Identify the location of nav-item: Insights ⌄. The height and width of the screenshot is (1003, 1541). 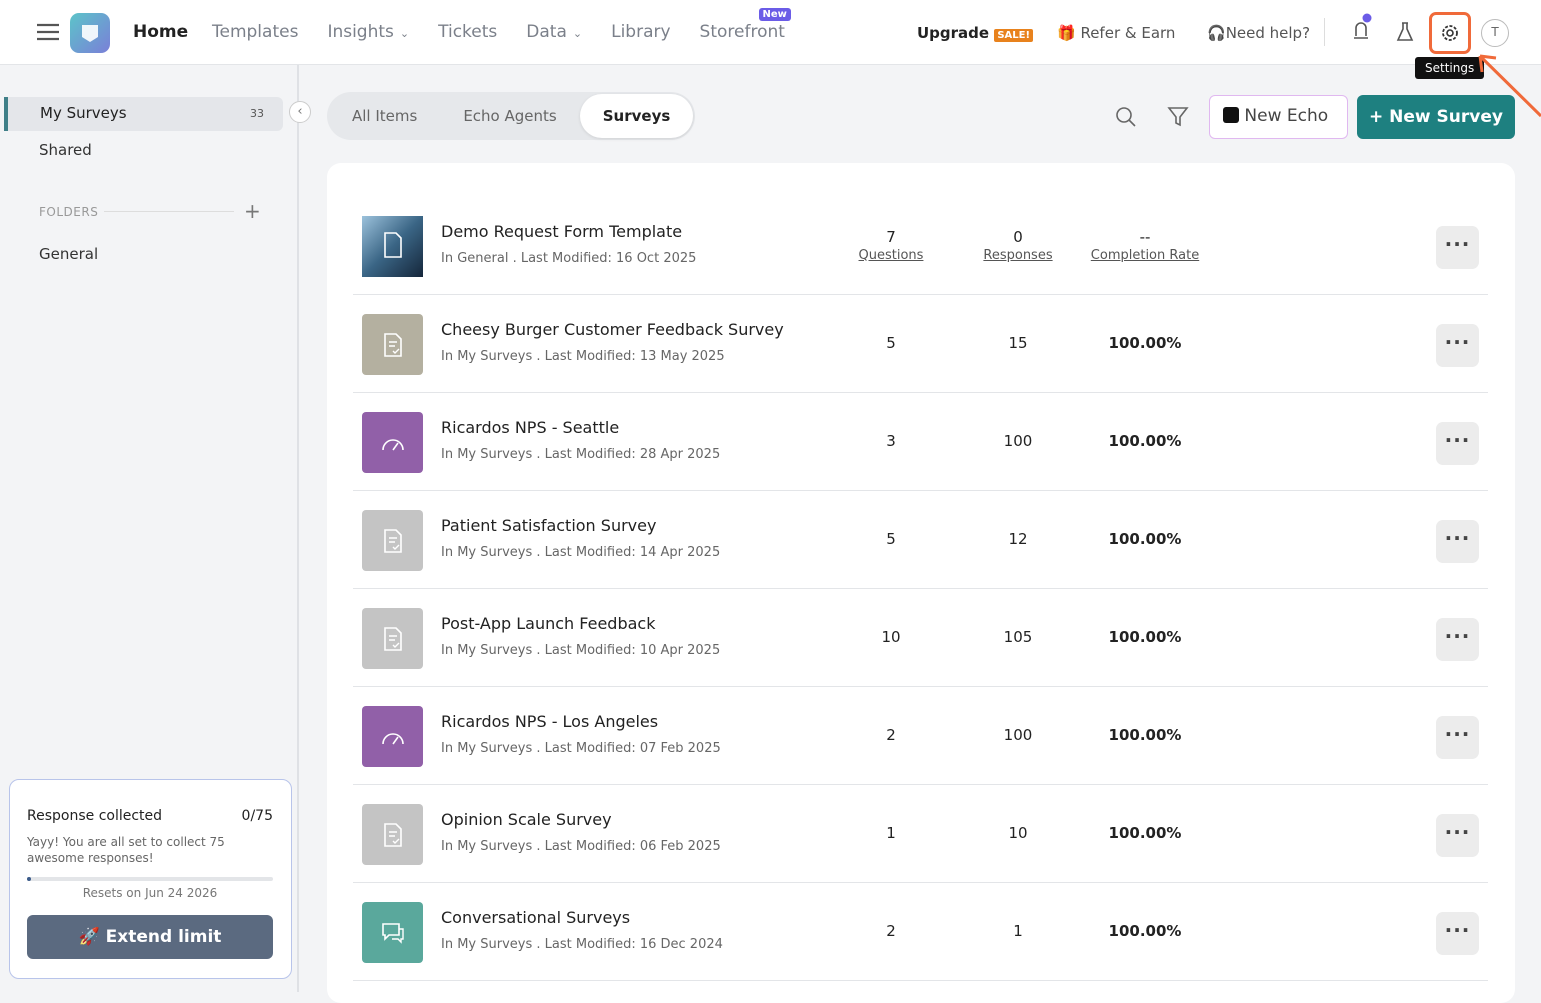
(368, 32).